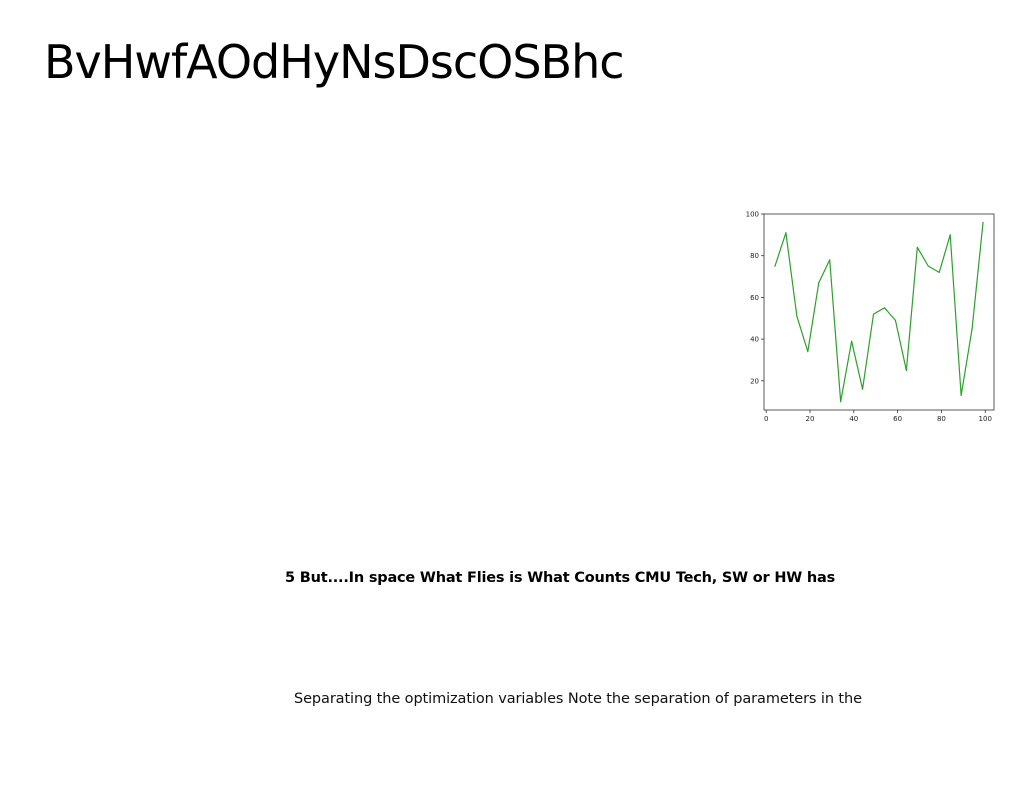 The height and width of the screenshot is (788, 1024). I want to click on x-tick-label: 0, so click(766, 419).